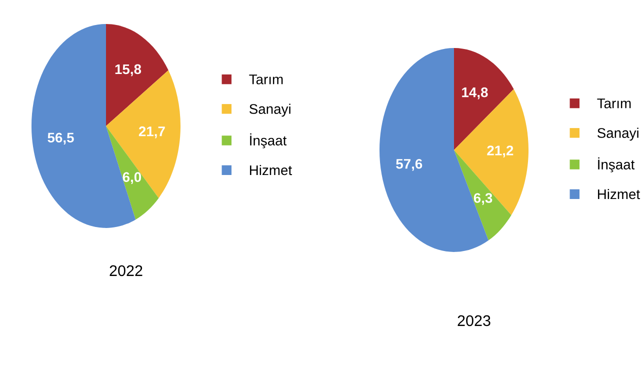 This screenshot has width=641, height=380. Describe the element at coordinates (132, 178) in the screenshot. I see `data-label: 6,0` at that location.